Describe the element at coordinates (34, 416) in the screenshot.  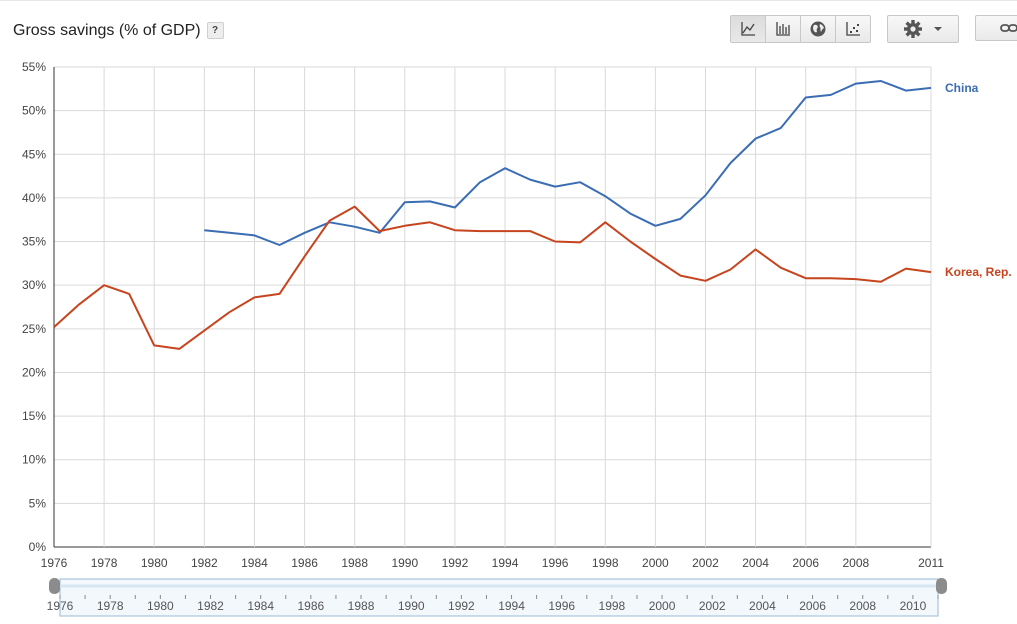
I see `y-tick-label: 15%` at that location.